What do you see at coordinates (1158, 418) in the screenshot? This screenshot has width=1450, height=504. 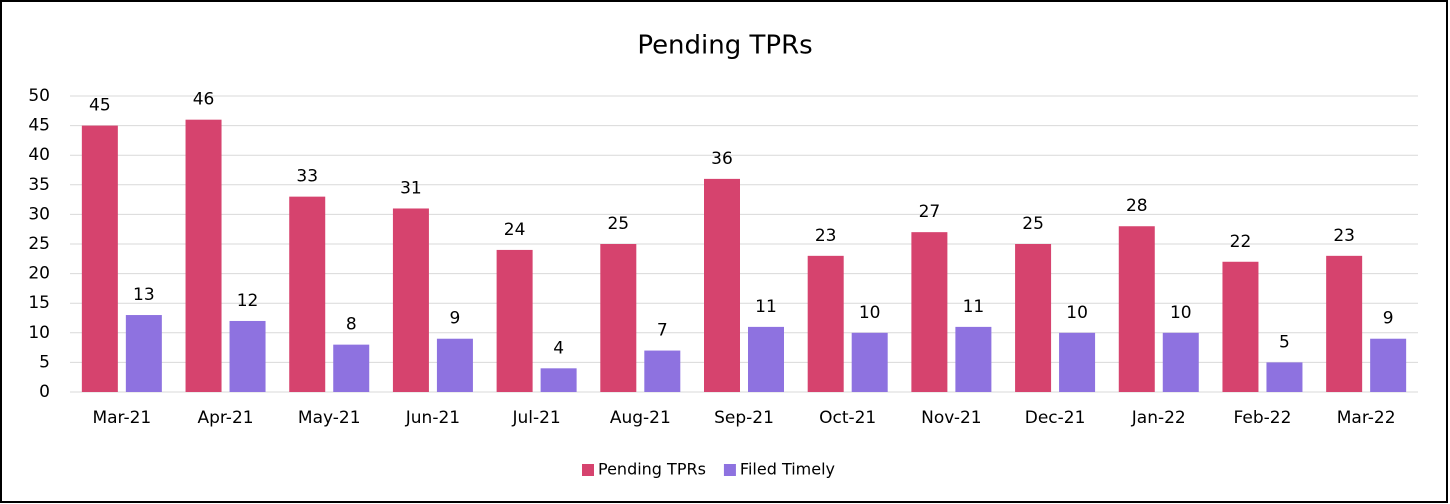 I see `x-tick-label: Jan-22` at bounding box center [1158, 418].